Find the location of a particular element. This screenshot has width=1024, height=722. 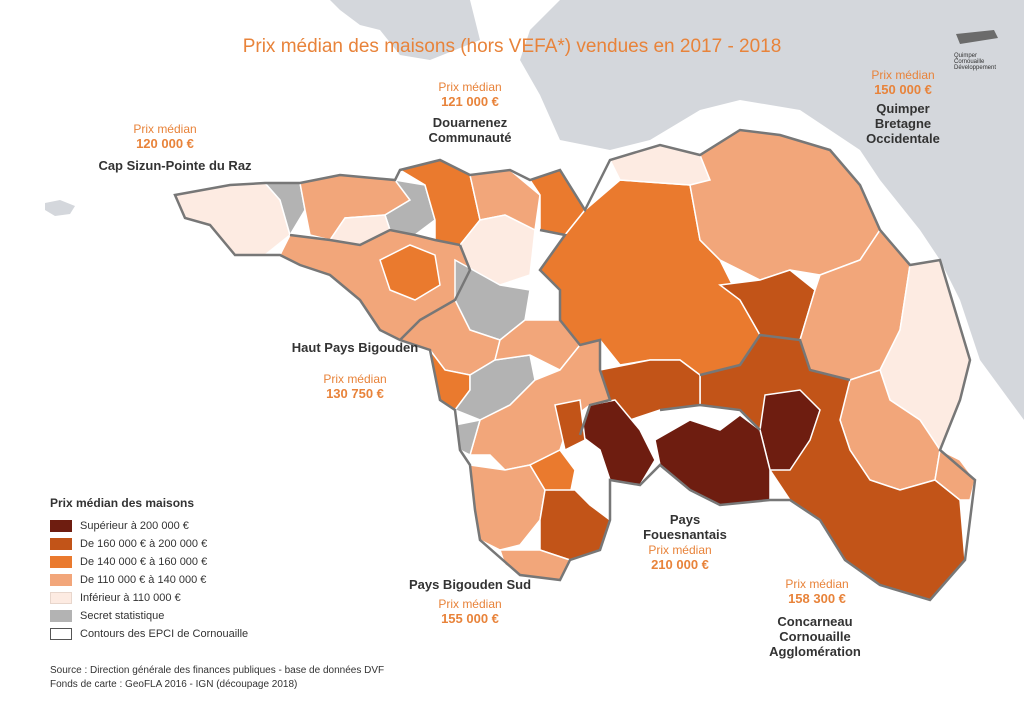

label-cca-block: Prix médian 158 300 € is located at coordinates (817, 591).